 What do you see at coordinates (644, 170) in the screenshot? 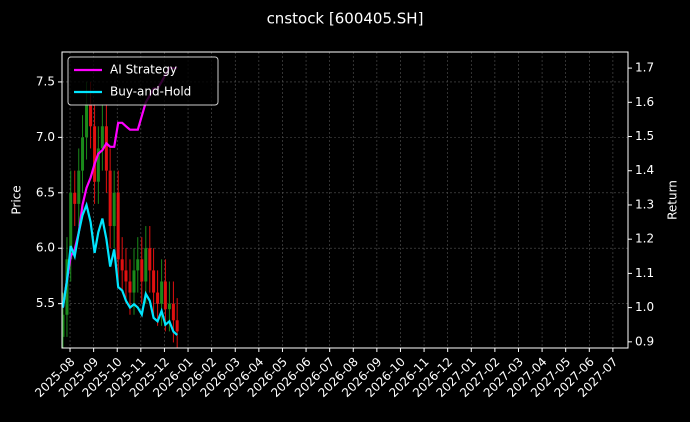
I see `y2-tick-label: 1.4` at bounding box center [644, 170].